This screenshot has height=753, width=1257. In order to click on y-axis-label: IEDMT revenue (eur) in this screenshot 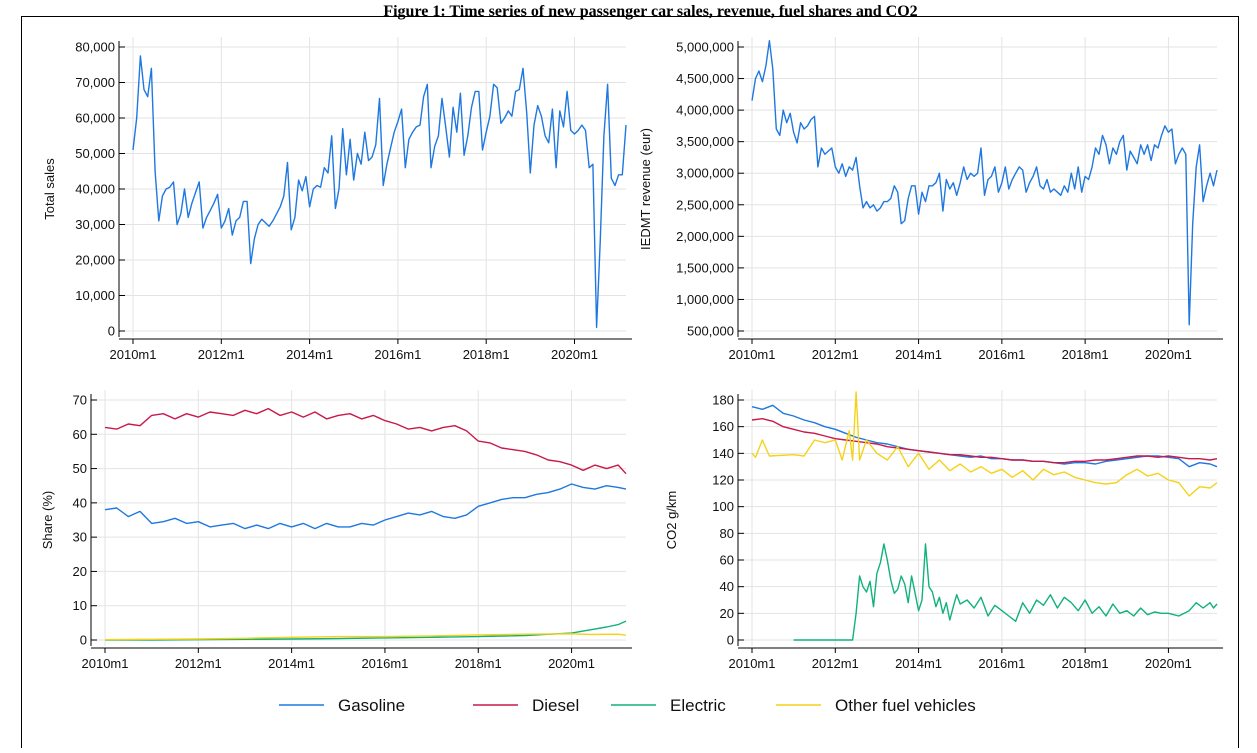, I will do `click(645, 189)`.